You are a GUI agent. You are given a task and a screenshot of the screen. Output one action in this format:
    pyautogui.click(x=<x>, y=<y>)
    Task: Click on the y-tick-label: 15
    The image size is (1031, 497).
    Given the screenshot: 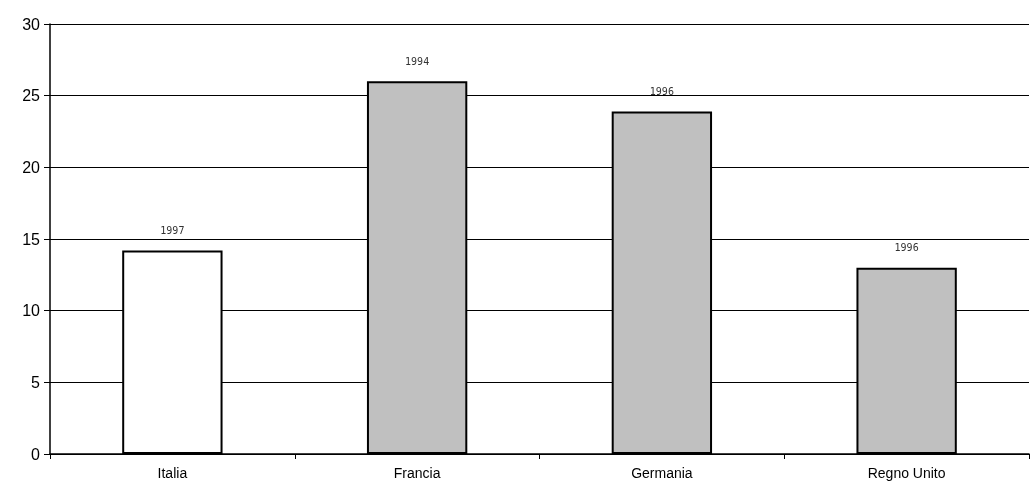 What is the action you would take?
    pyautogui.click(x=31, y=239)
    